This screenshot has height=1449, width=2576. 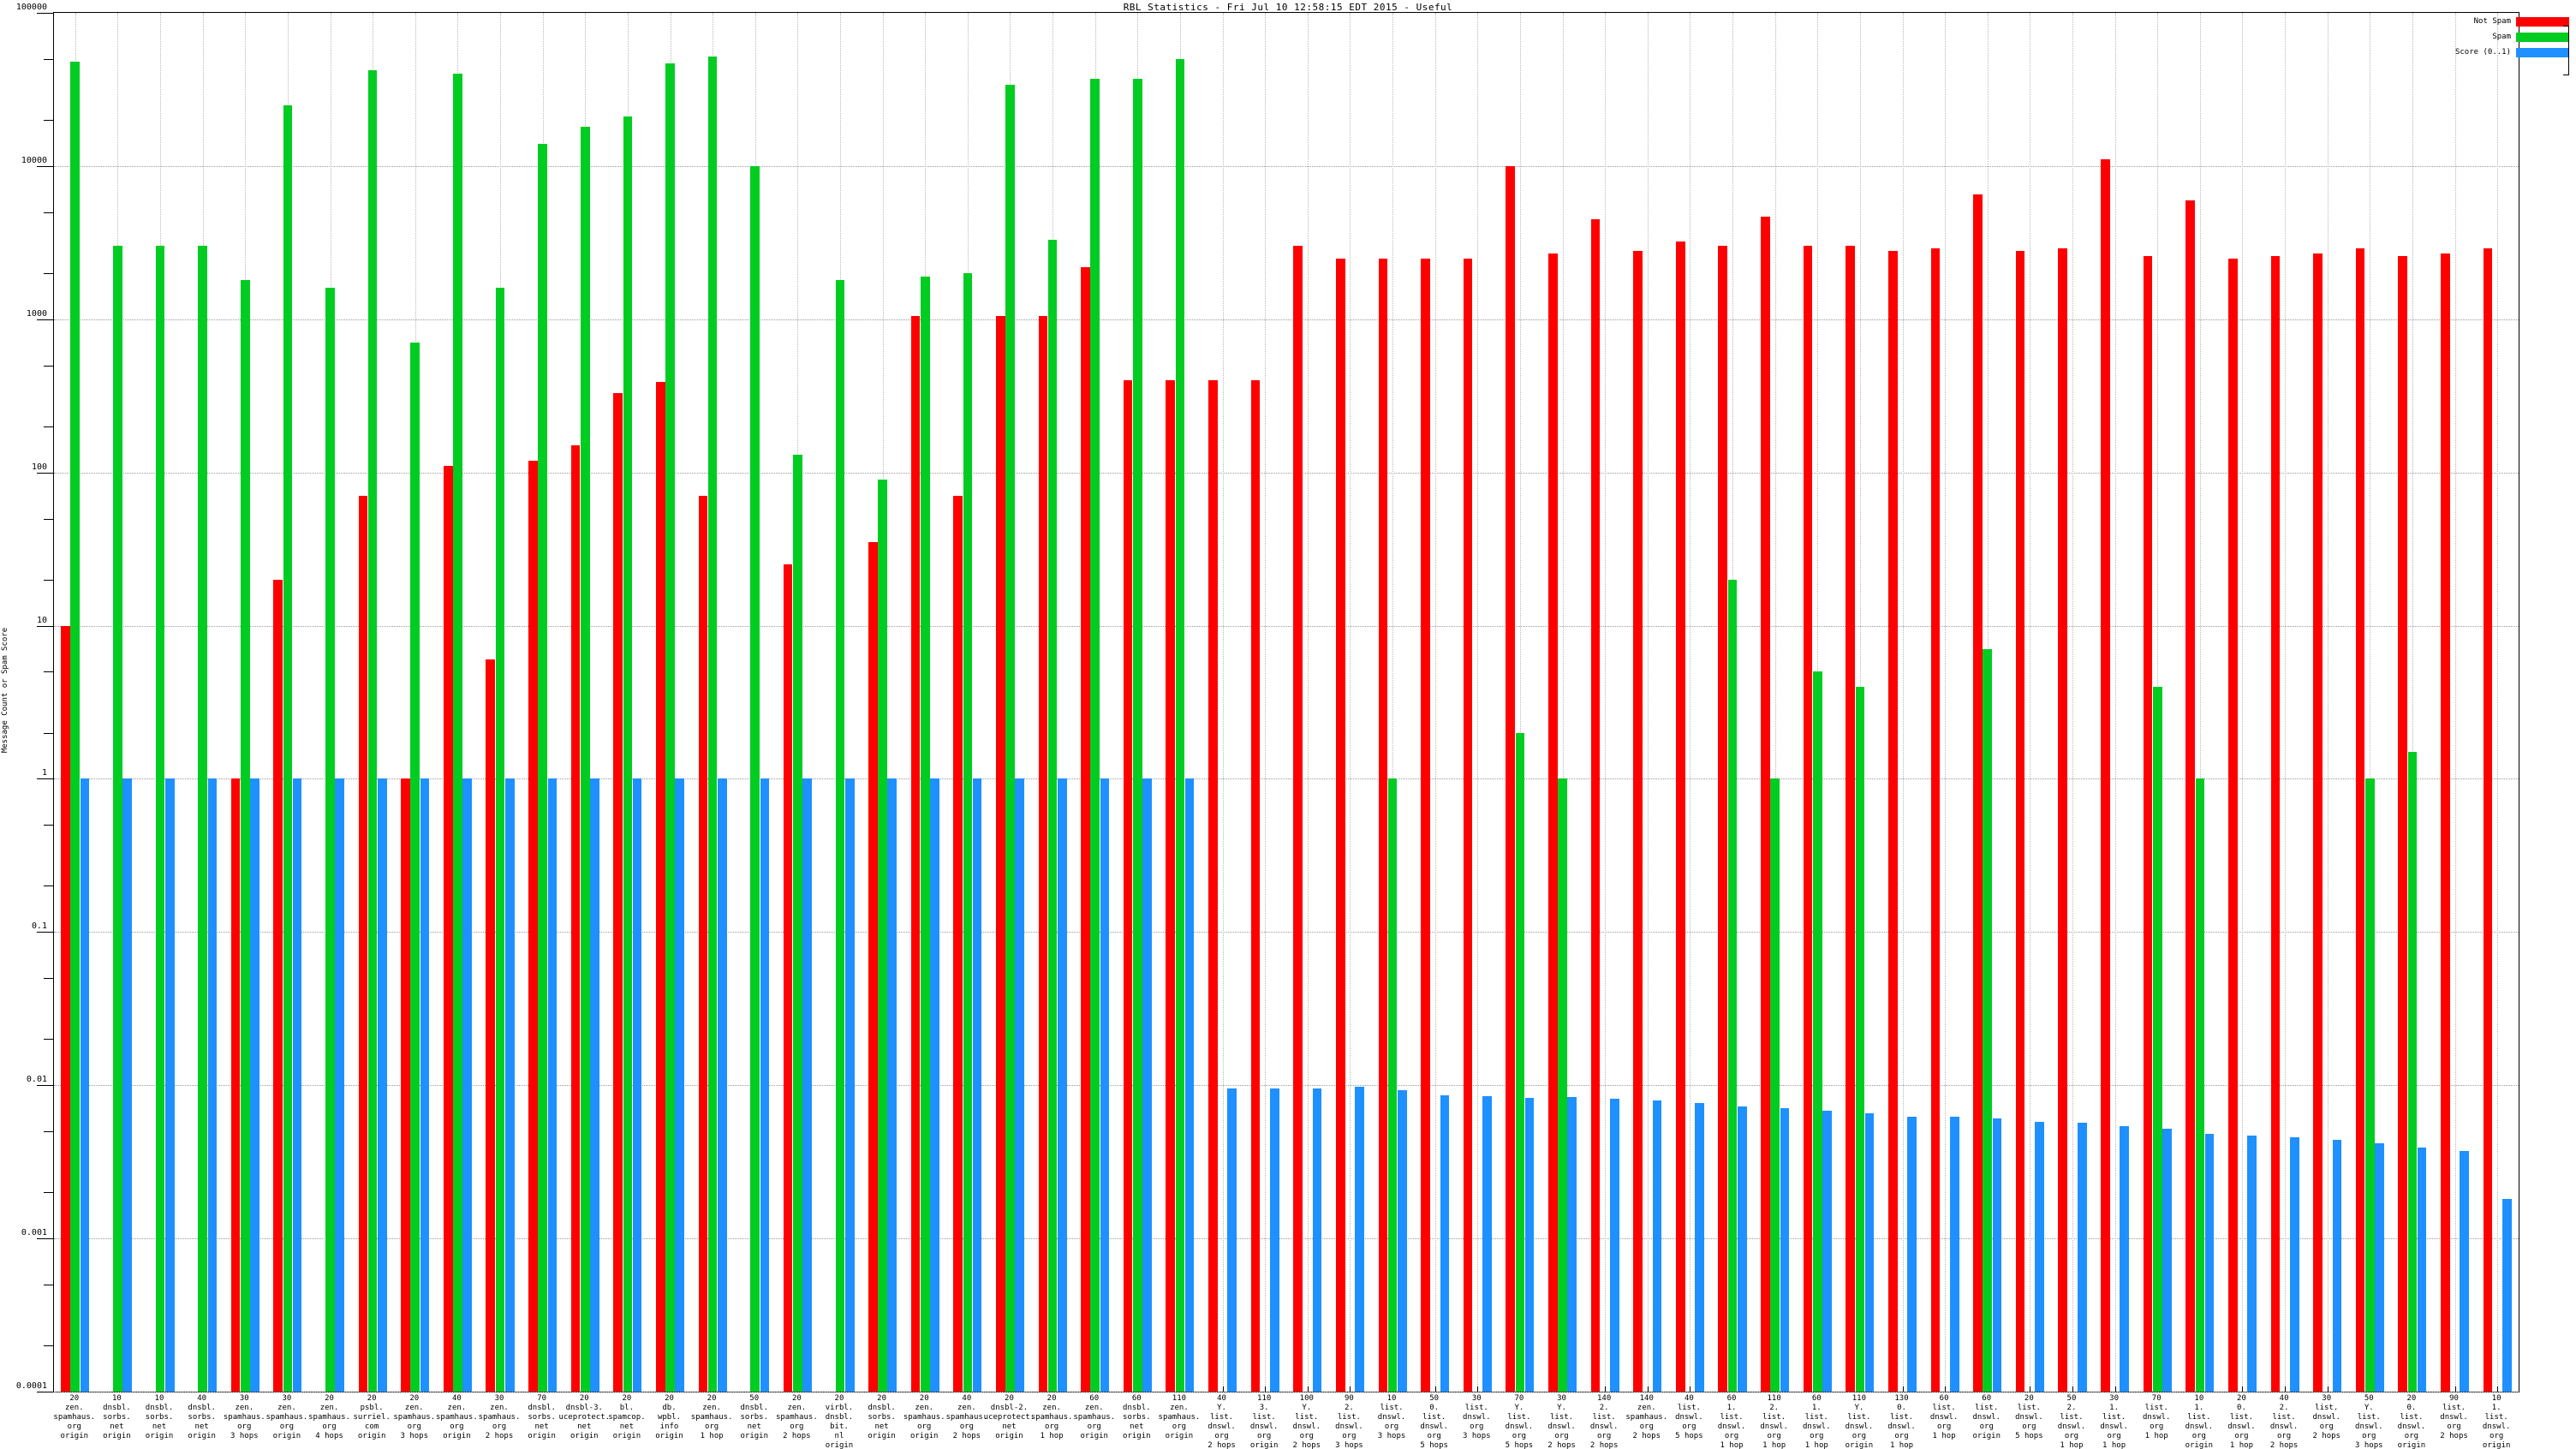 What do you see at coordinates (1562, 1408) in the screenshot?
I see `x-axis-label-line: Y.` at bounding box center [1562, 1408].